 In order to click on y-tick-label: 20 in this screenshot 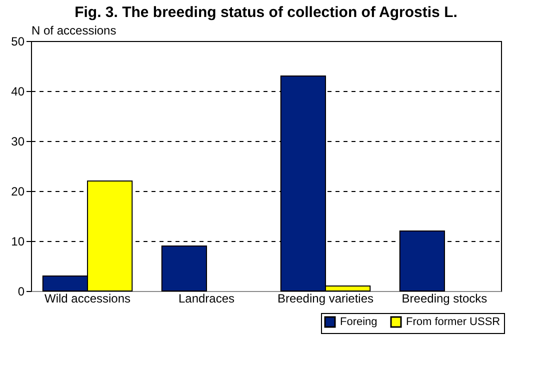, I will do `click(18, 191)`.